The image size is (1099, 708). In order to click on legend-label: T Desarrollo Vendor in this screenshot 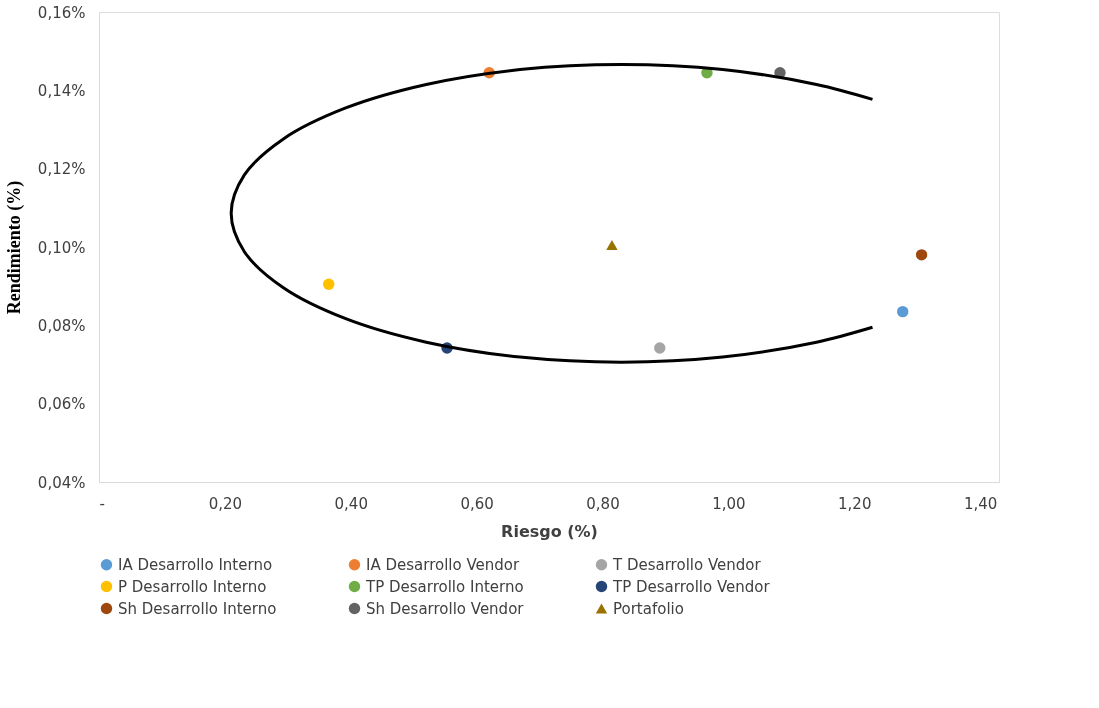, I will do `click(687, 564)`.